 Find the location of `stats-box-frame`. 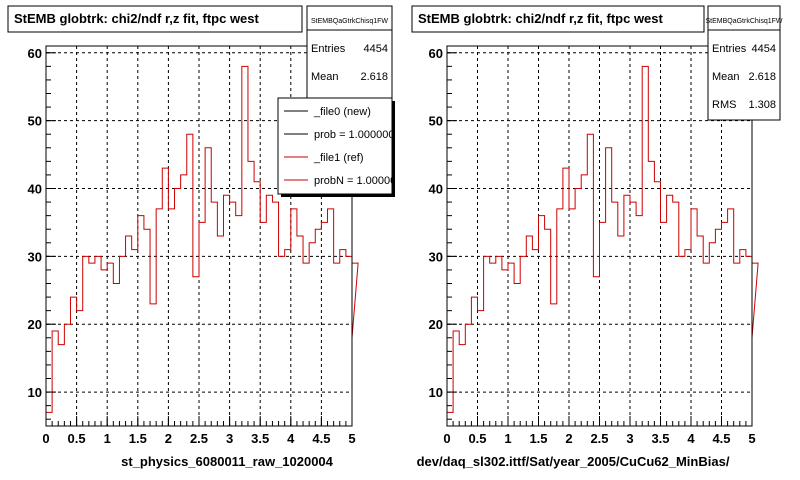

stats-box-frame is located at coordinates (744, 63).